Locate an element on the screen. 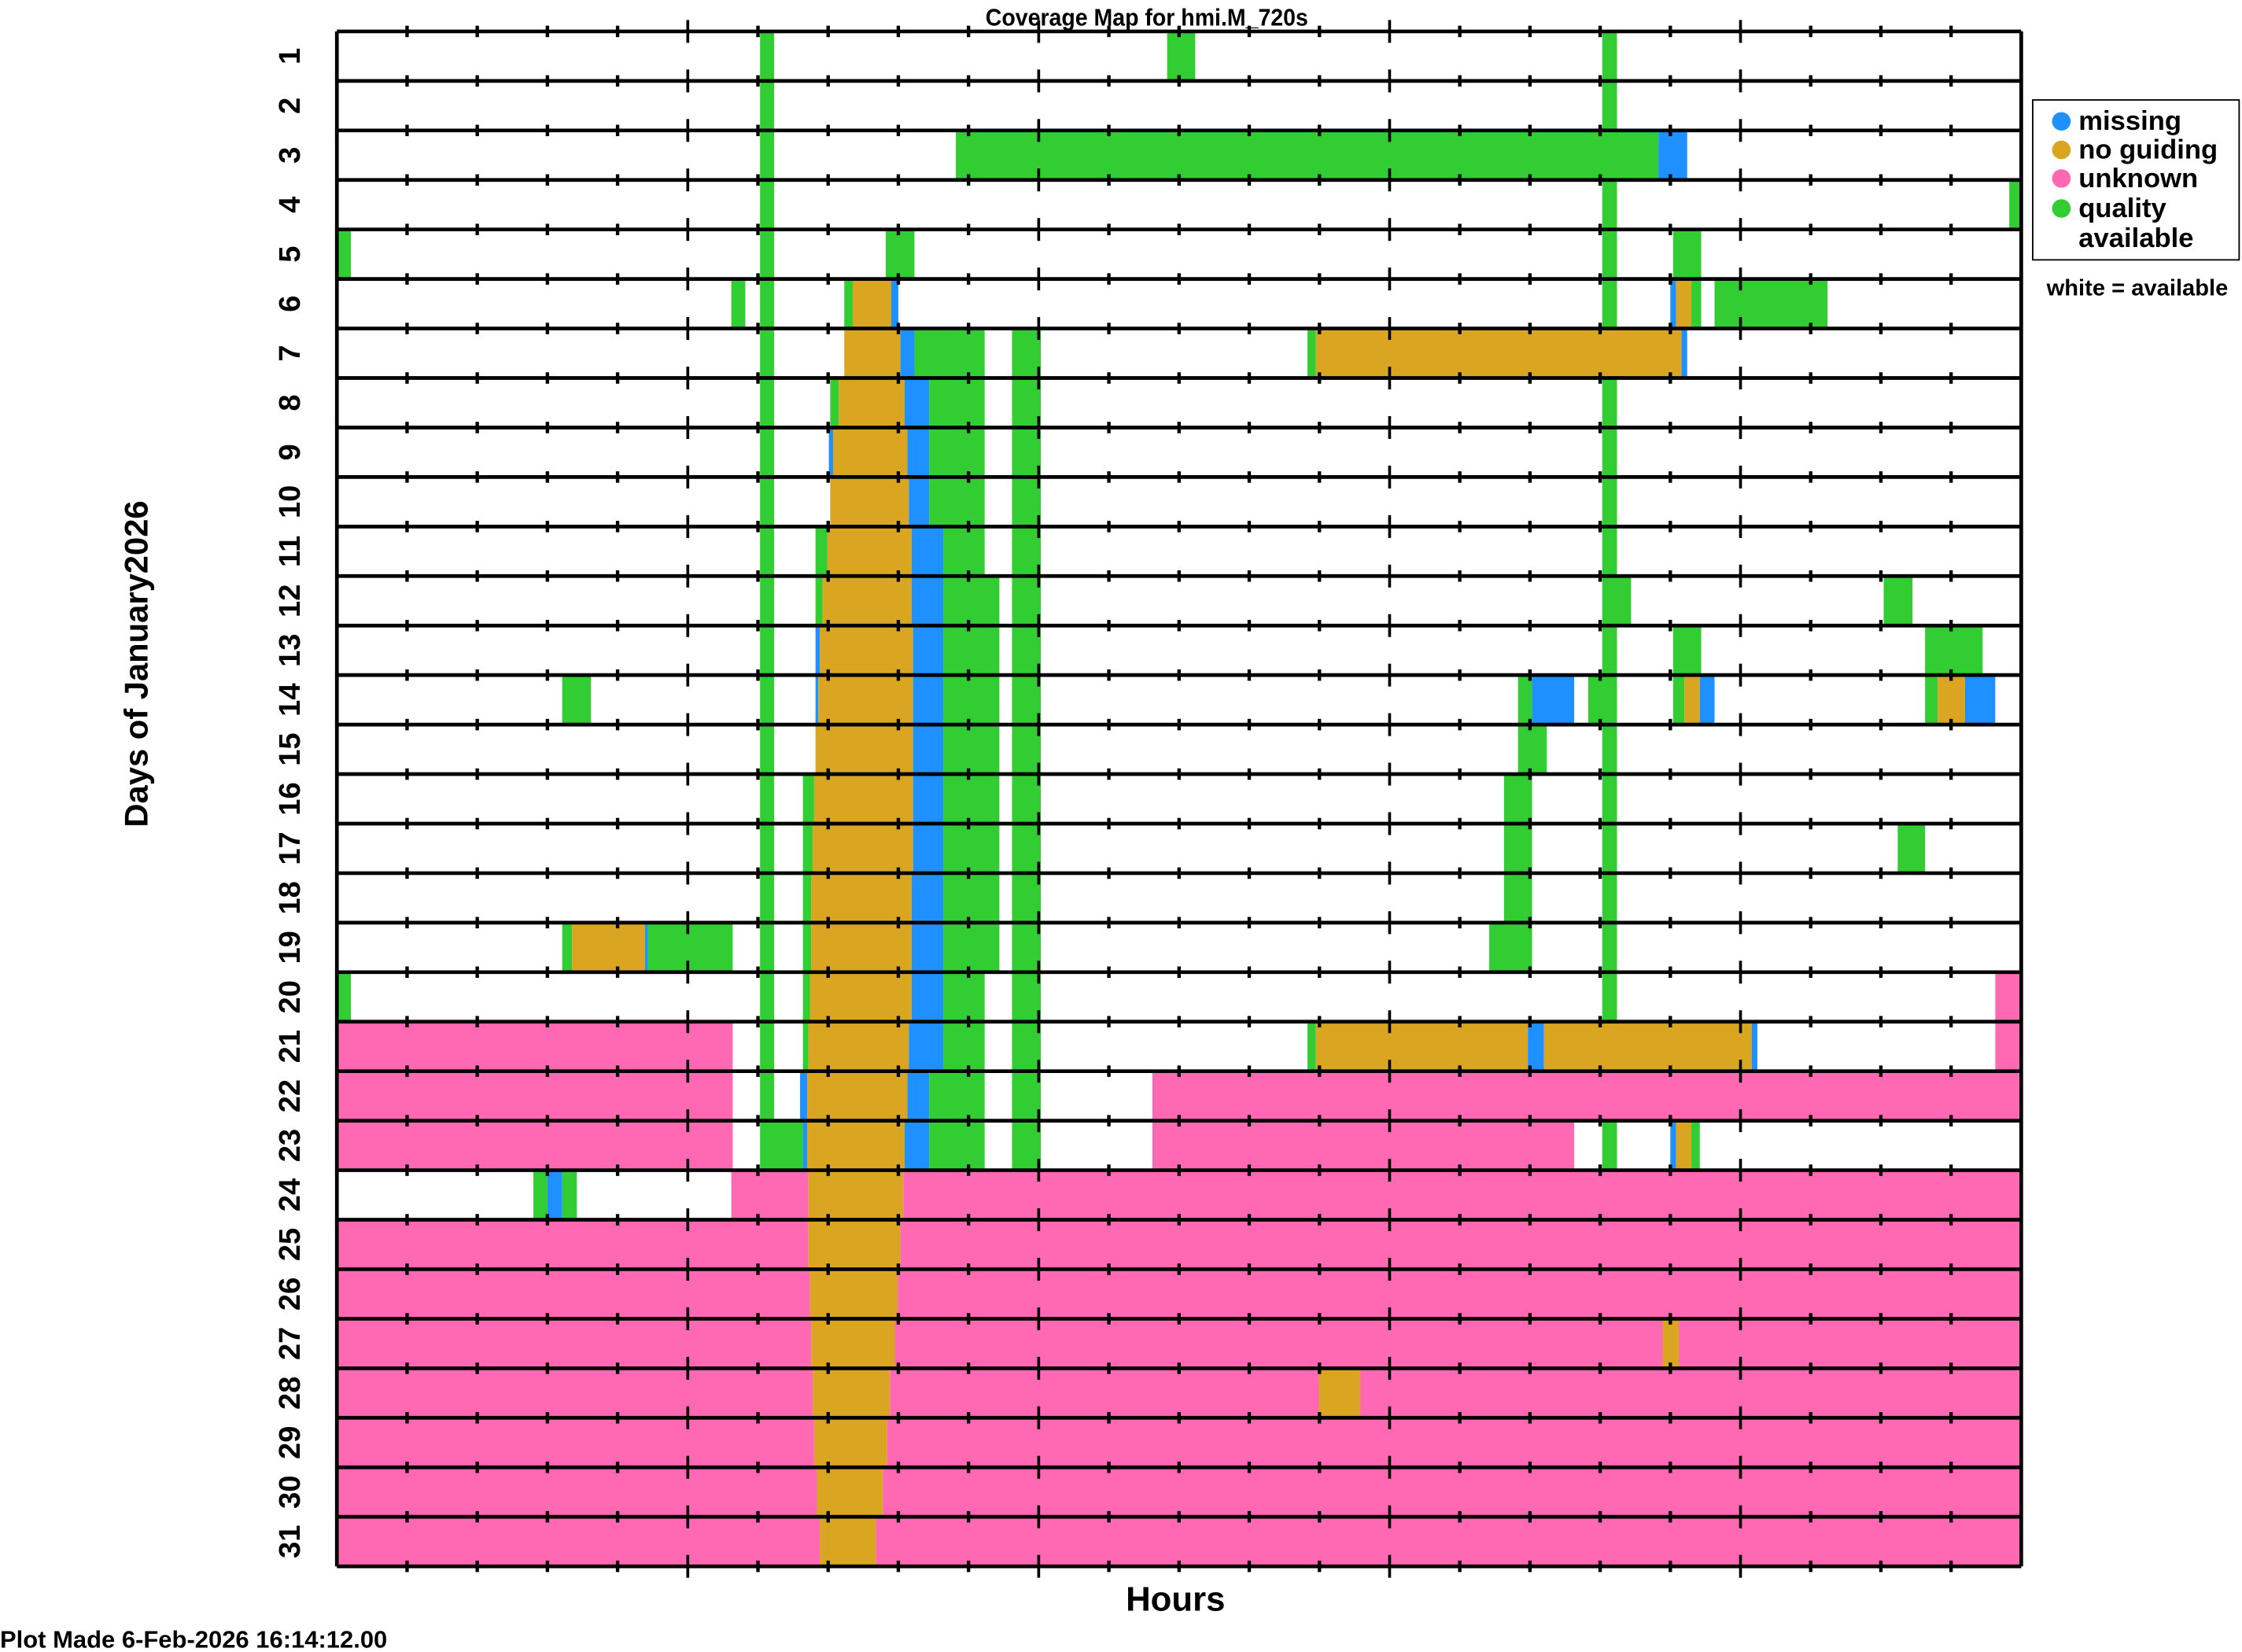  day-label: 17 is located at coordinates (290, 848).